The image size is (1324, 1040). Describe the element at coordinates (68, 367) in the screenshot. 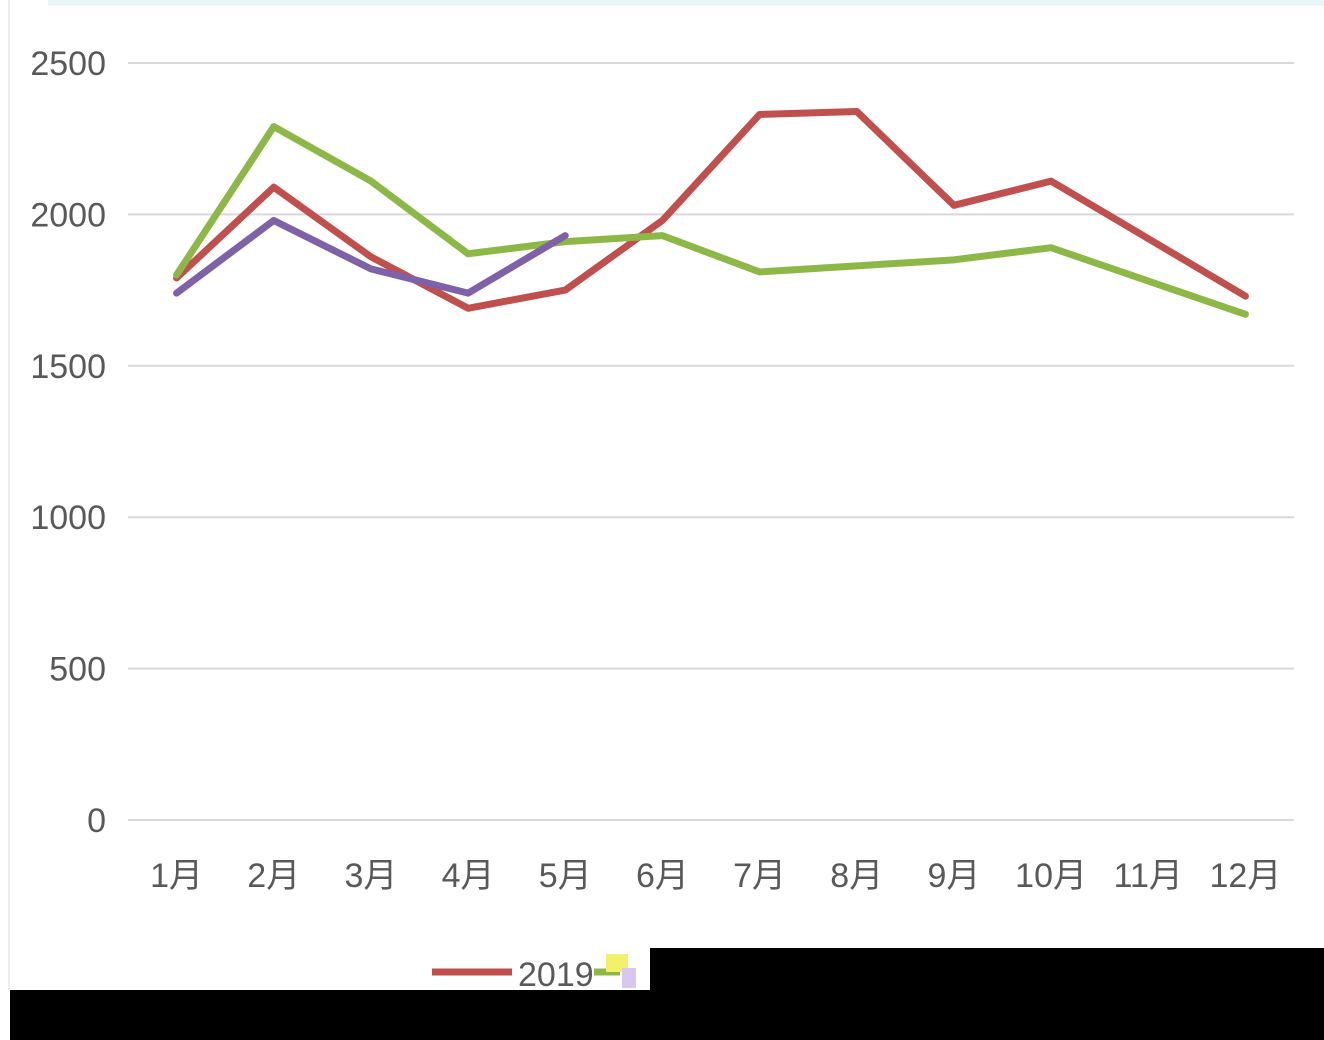

I see `y-tick-label: 1500` at that location.